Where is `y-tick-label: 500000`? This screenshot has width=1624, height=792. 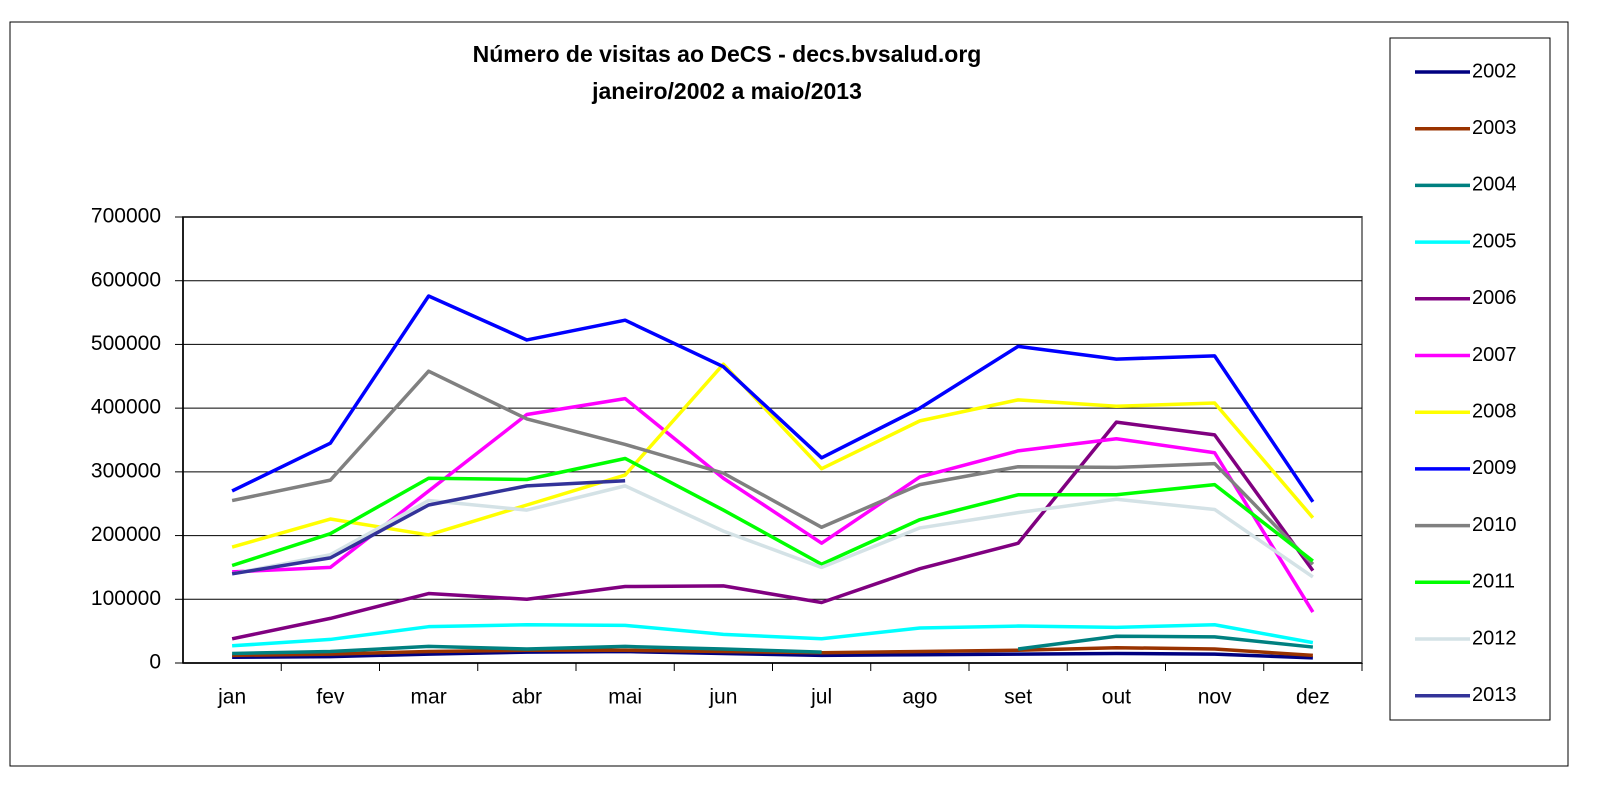
y-tick-label: 500000 is located at coordinates (126, 343).